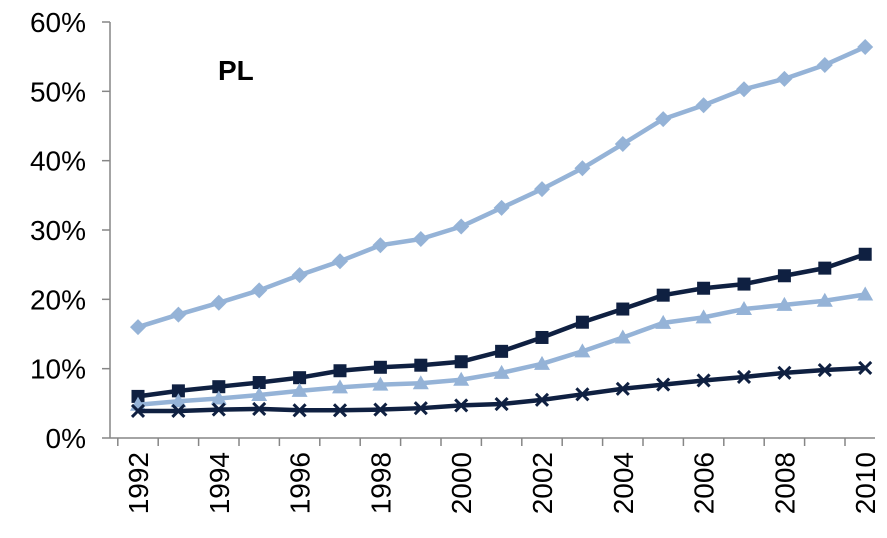 The width and height of the screenshot is (887, 538). I want to click on y-tick-label: 0%, so click(66, 438).